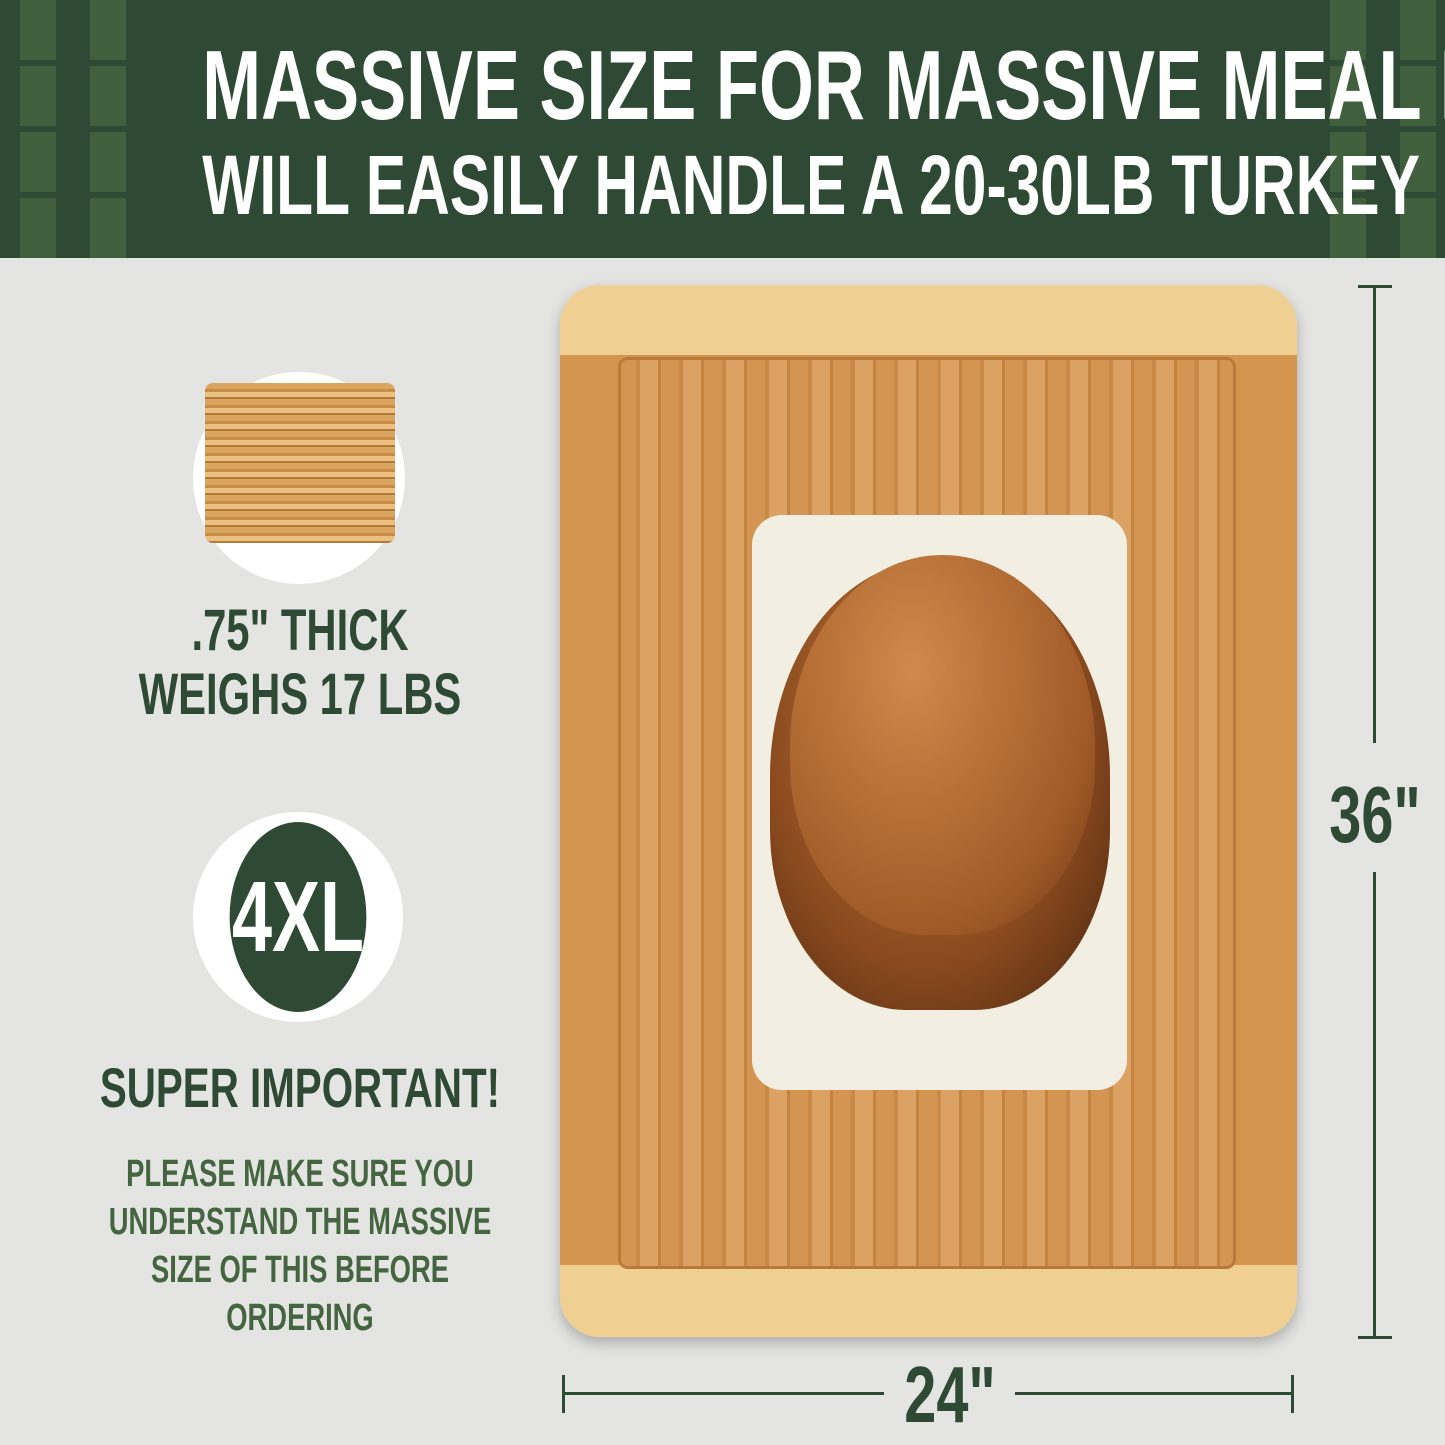  Describe the element at coordinates (300, 1087) in the screenshot. I see `warning-title: SUPER IMPORTANT!` at that location.